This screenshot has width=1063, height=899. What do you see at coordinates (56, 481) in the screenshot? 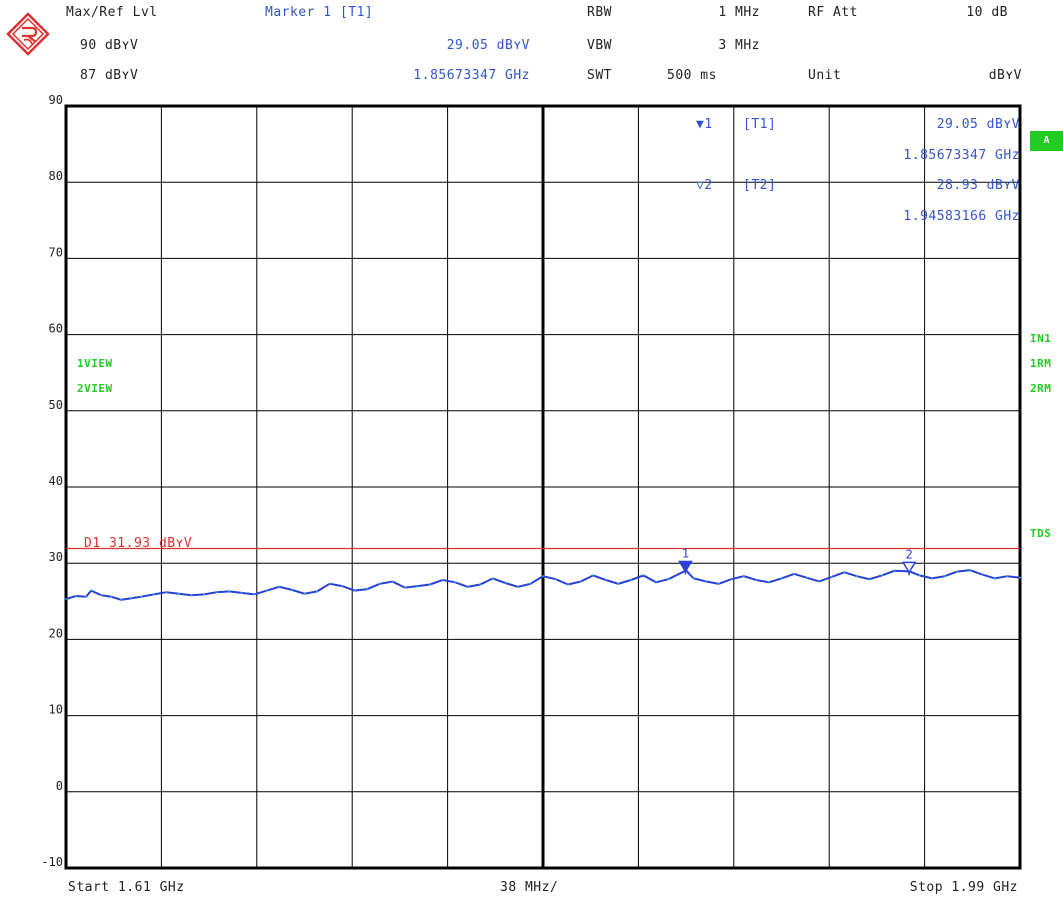
I see `y-tick-label: 40` at bounding box center [56, 481].